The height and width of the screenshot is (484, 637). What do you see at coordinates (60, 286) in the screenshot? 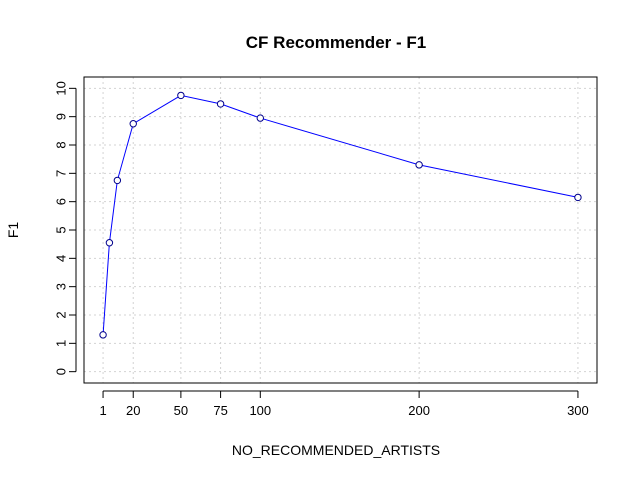
I see `y-tick-label: 3` at bounding box center [60, 286].